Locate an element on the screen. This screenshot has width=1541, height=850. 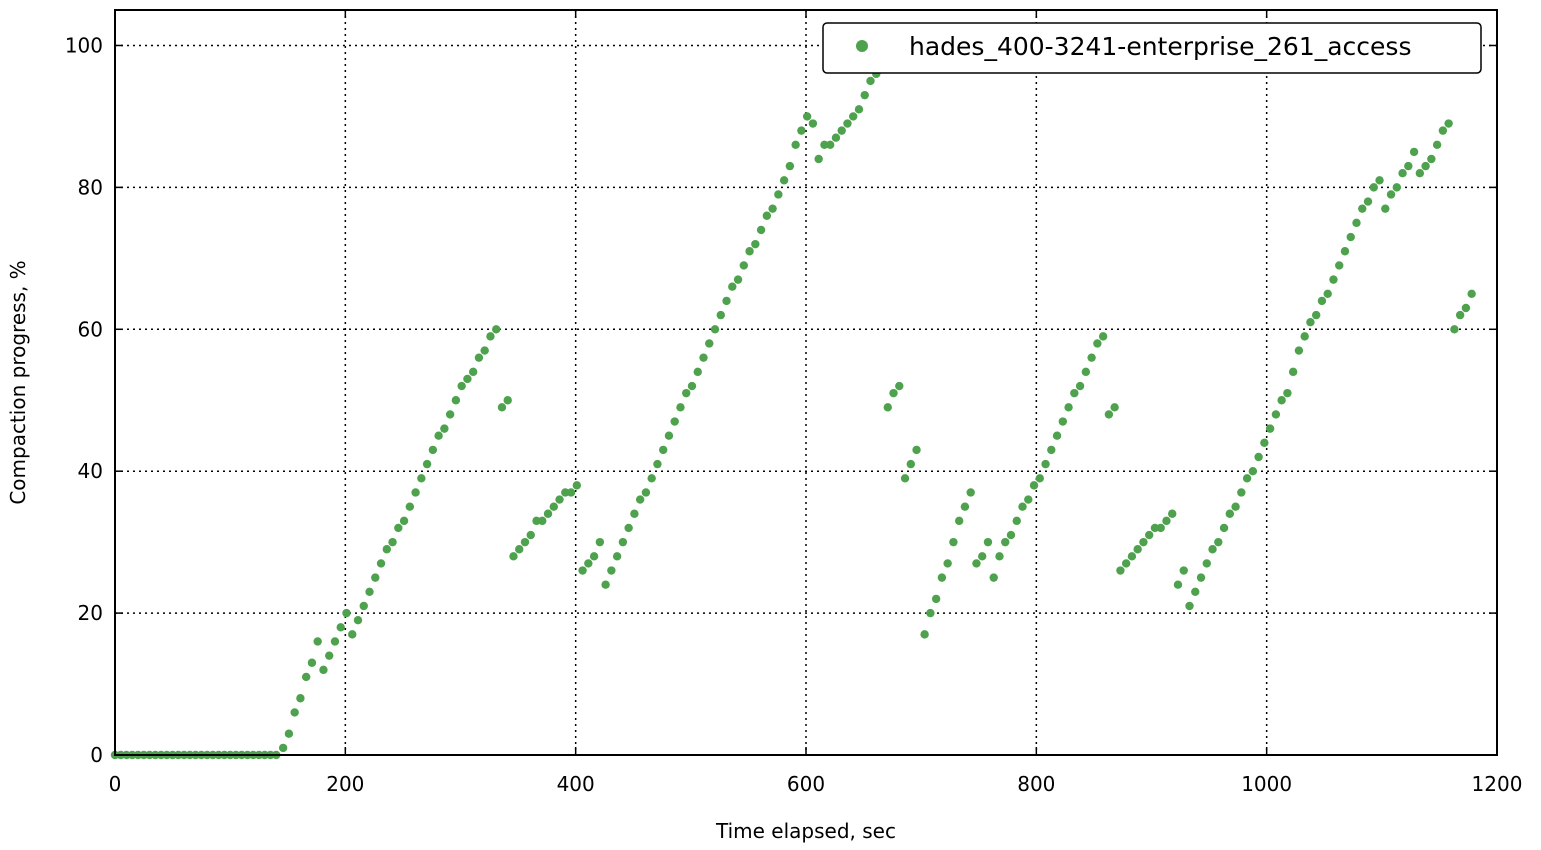
x-tick-label: 400 is located at coordinates (576, 784).